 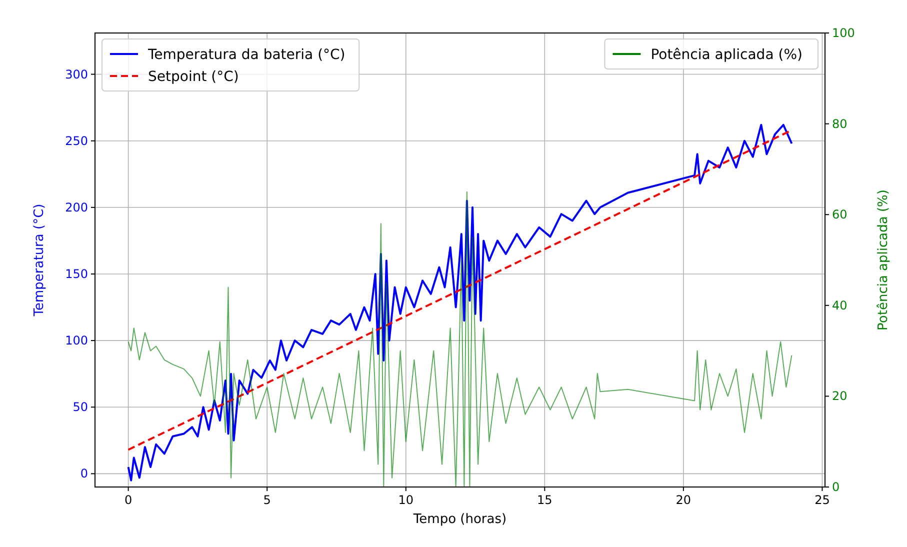 I want to click on y2-tick-label: 0, so click(x=836, y=487).